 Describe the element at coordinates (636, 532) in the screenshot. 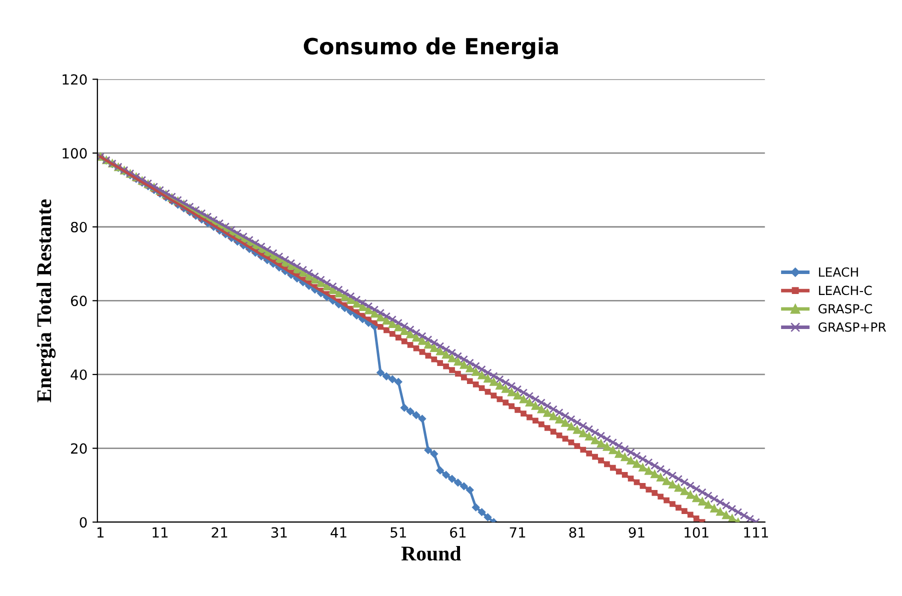

I see `x-tick-label: 91` at that location.